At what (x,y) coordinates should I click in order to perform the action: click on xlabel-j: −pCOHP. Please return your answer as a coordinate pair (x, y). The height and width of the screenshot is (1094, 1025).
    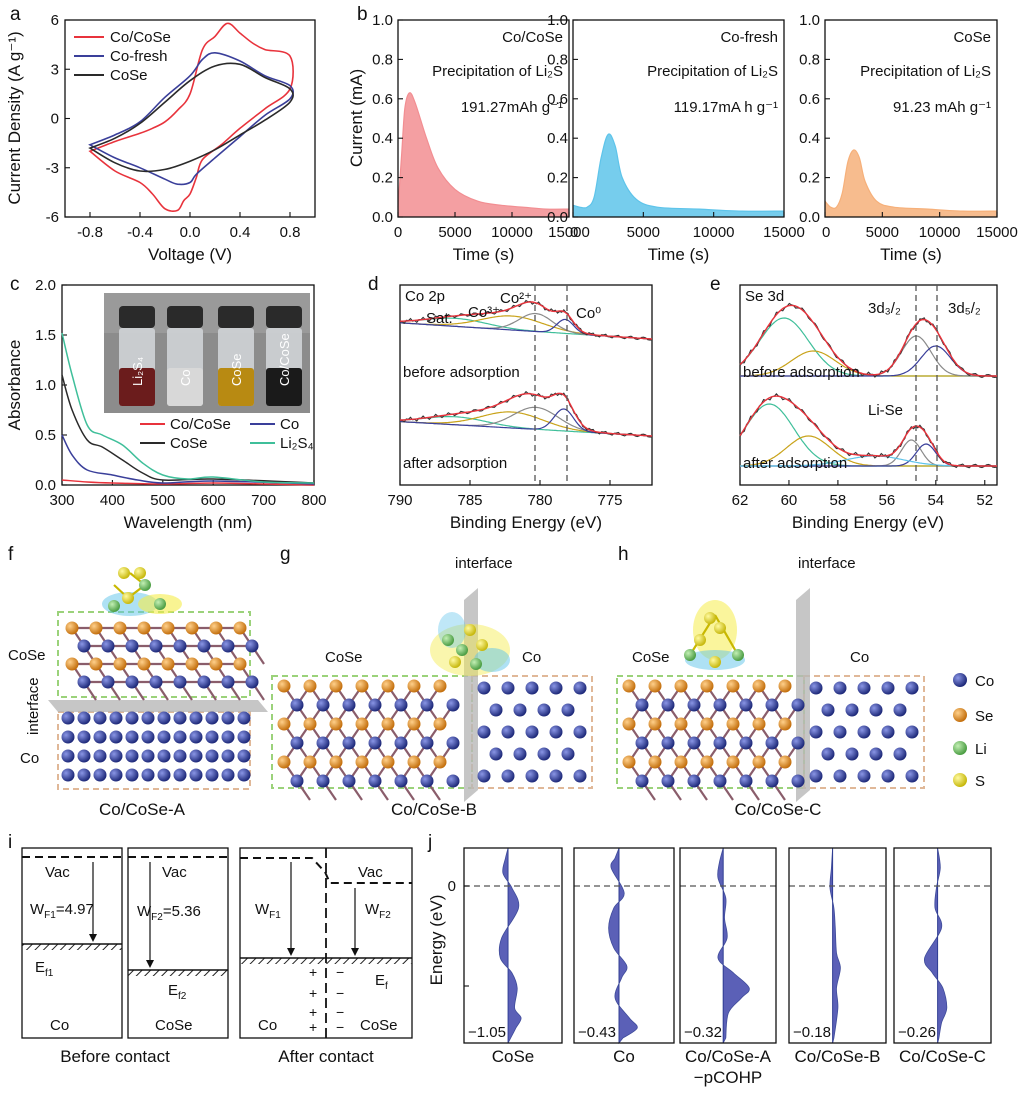
    Looking at the image, I should click on (728, 1077).